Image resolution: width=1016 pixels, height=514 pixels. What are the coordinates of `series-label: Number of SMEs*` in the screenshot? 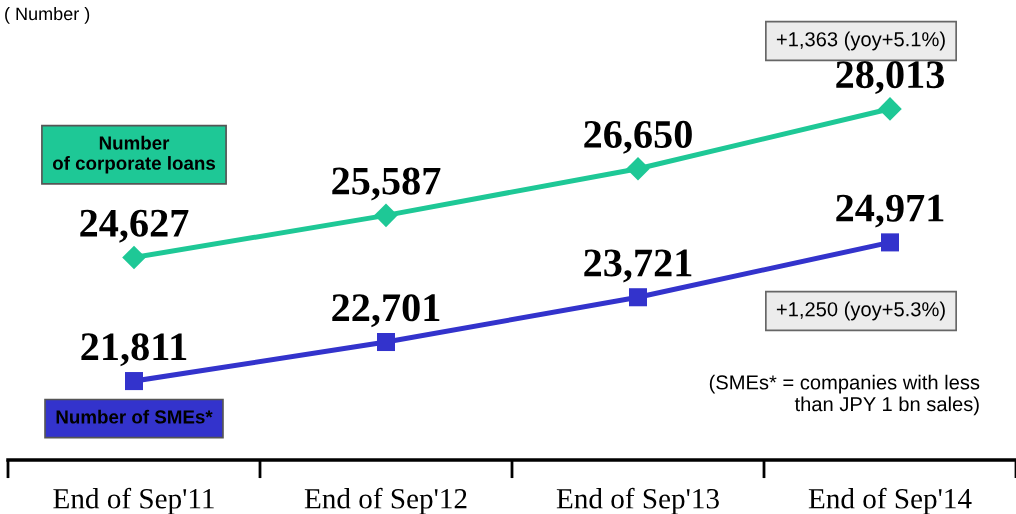 It's located at (134, 416).